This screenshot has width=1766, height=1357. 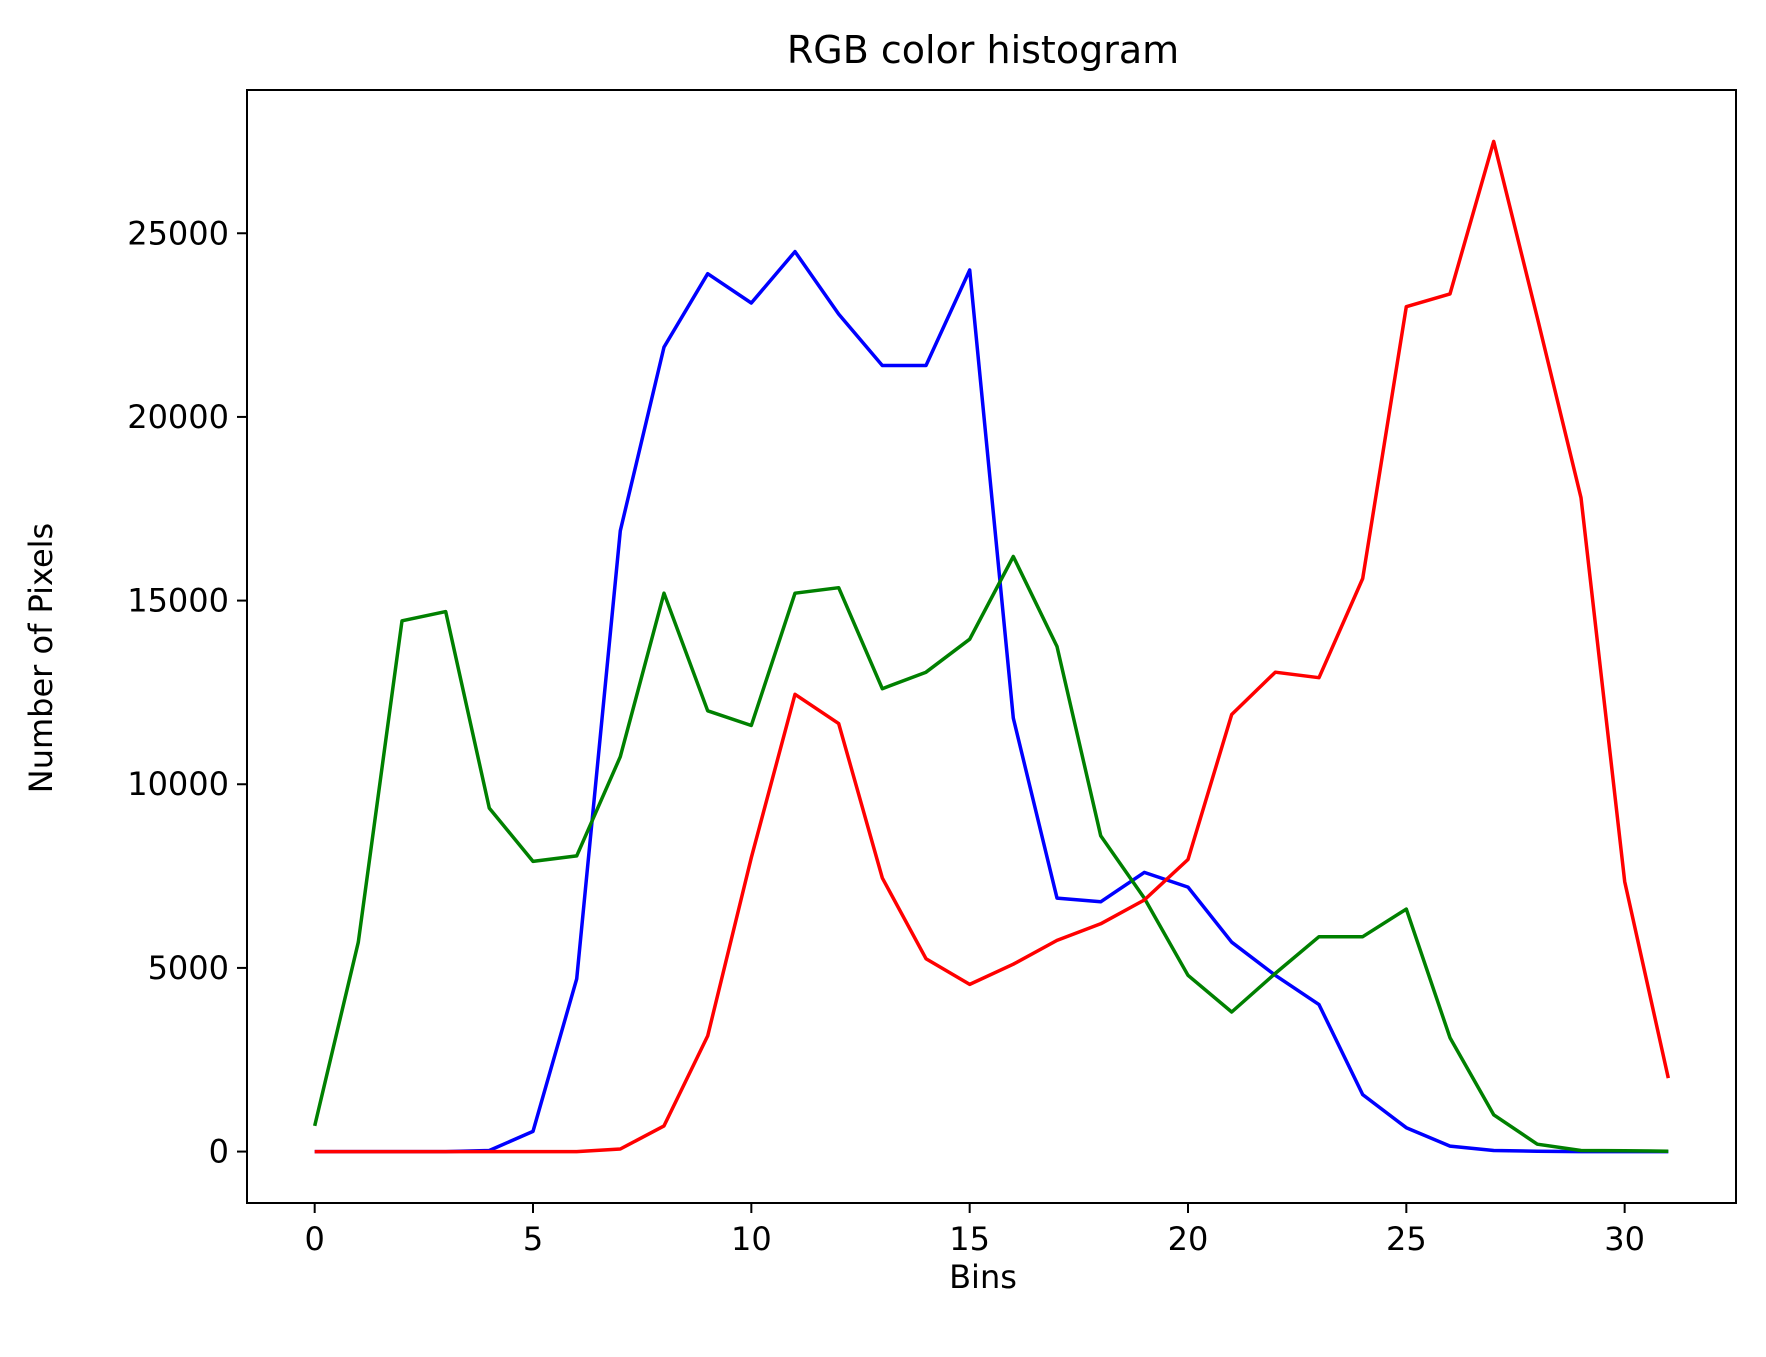 What do you see at coordinates (751, 1239) in the screenshot?
I see `x-tick-label-2: 10` at bounding box center [751, 1239].